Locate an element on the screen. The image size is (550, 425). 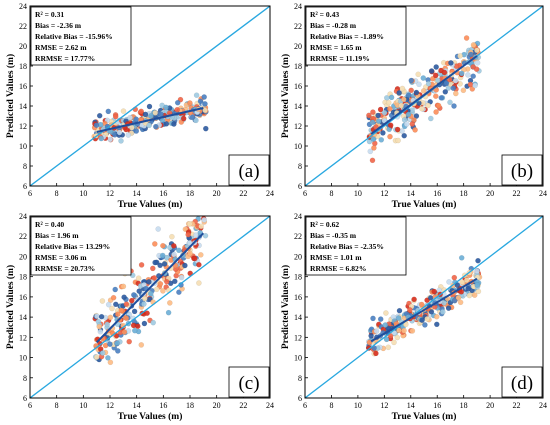
x-tick-label: 24 is located at coordinates (270, 193).